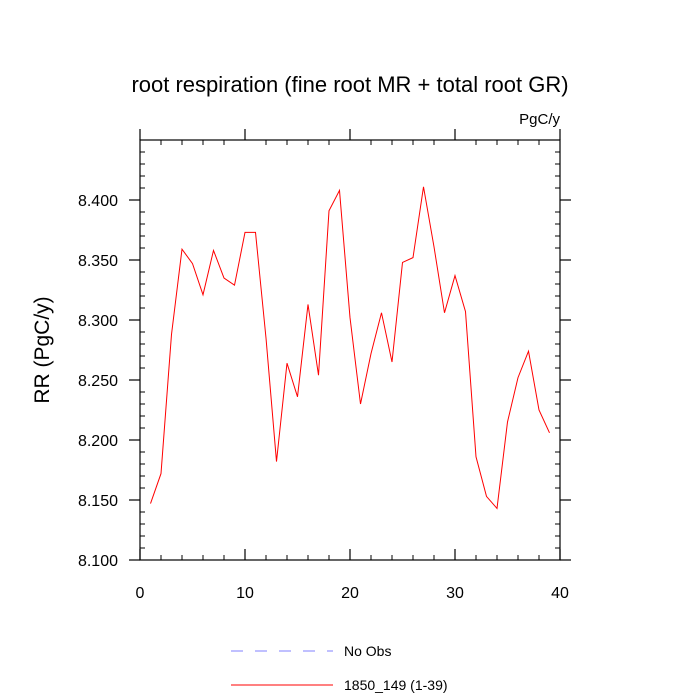 The width and height of the screenshot is (700, 700). I want to click on x-tick-label: 10, so click(245, 593).